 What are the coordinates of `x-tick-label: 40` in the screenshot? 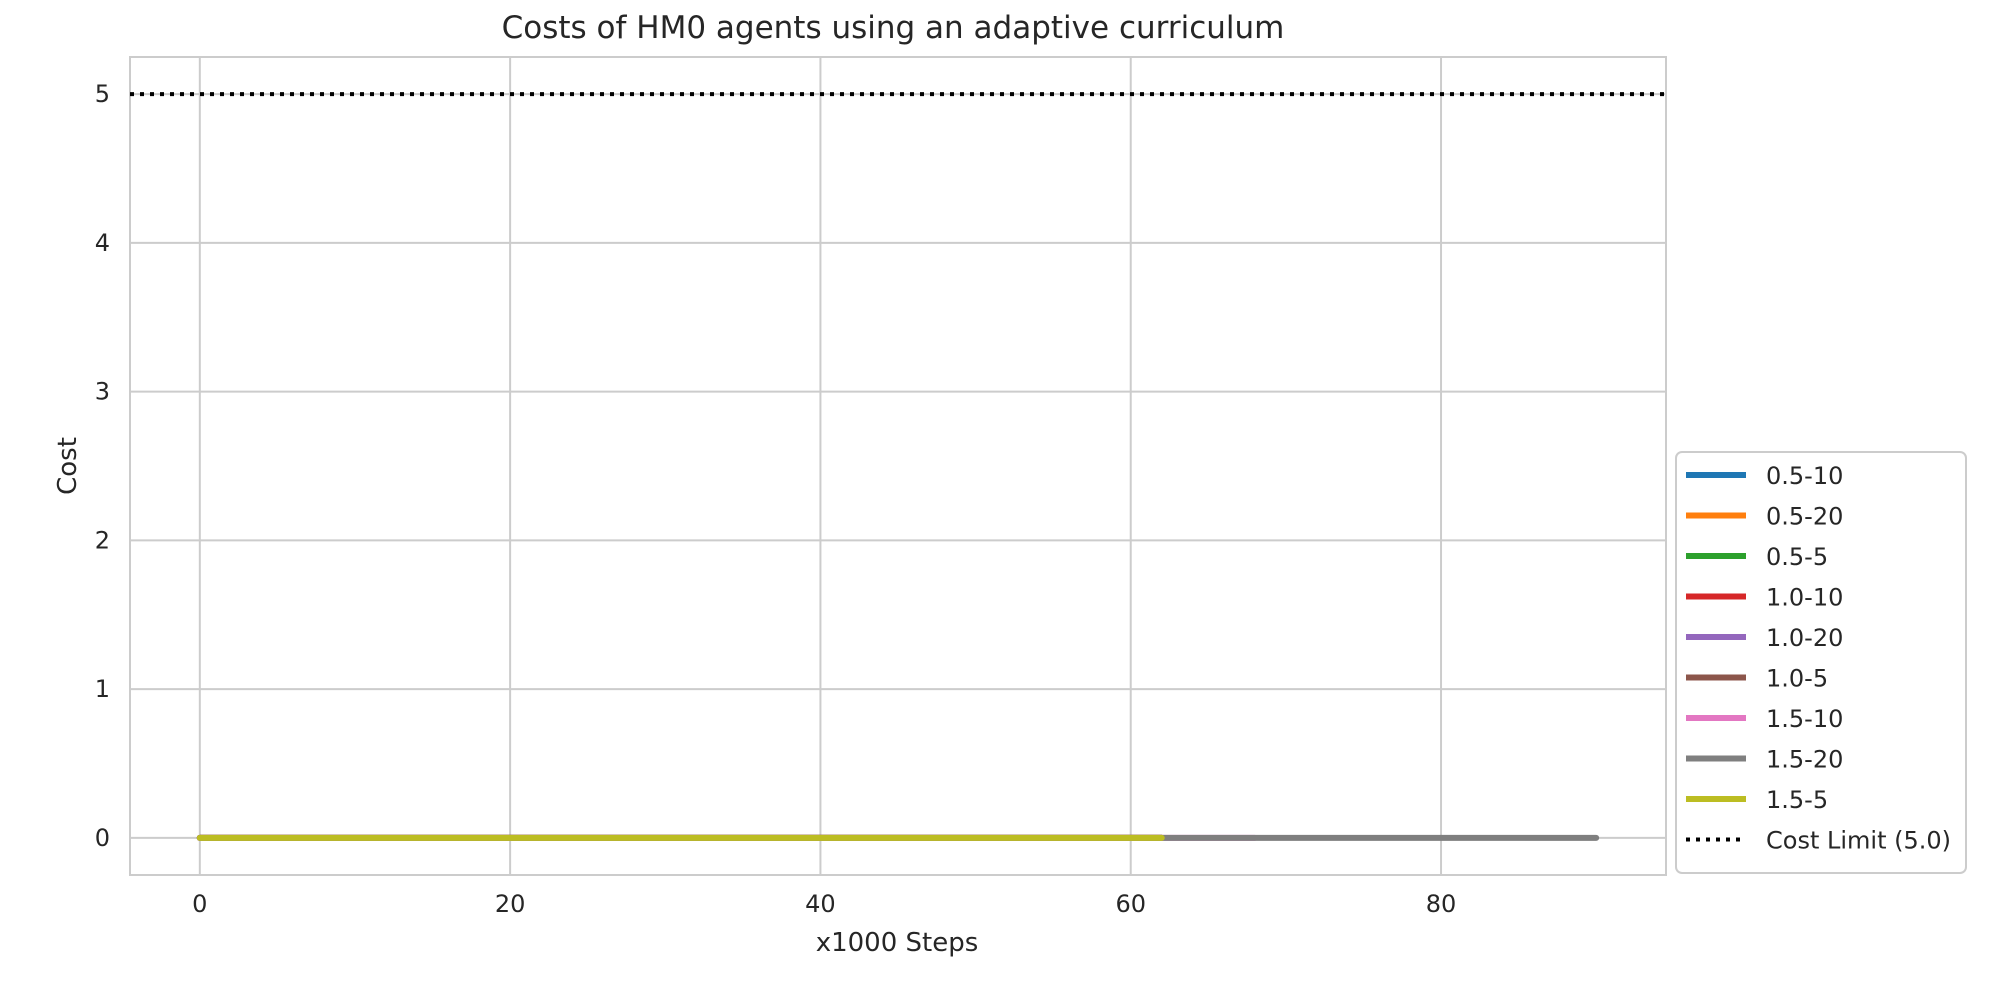 It's located at (820, 904).